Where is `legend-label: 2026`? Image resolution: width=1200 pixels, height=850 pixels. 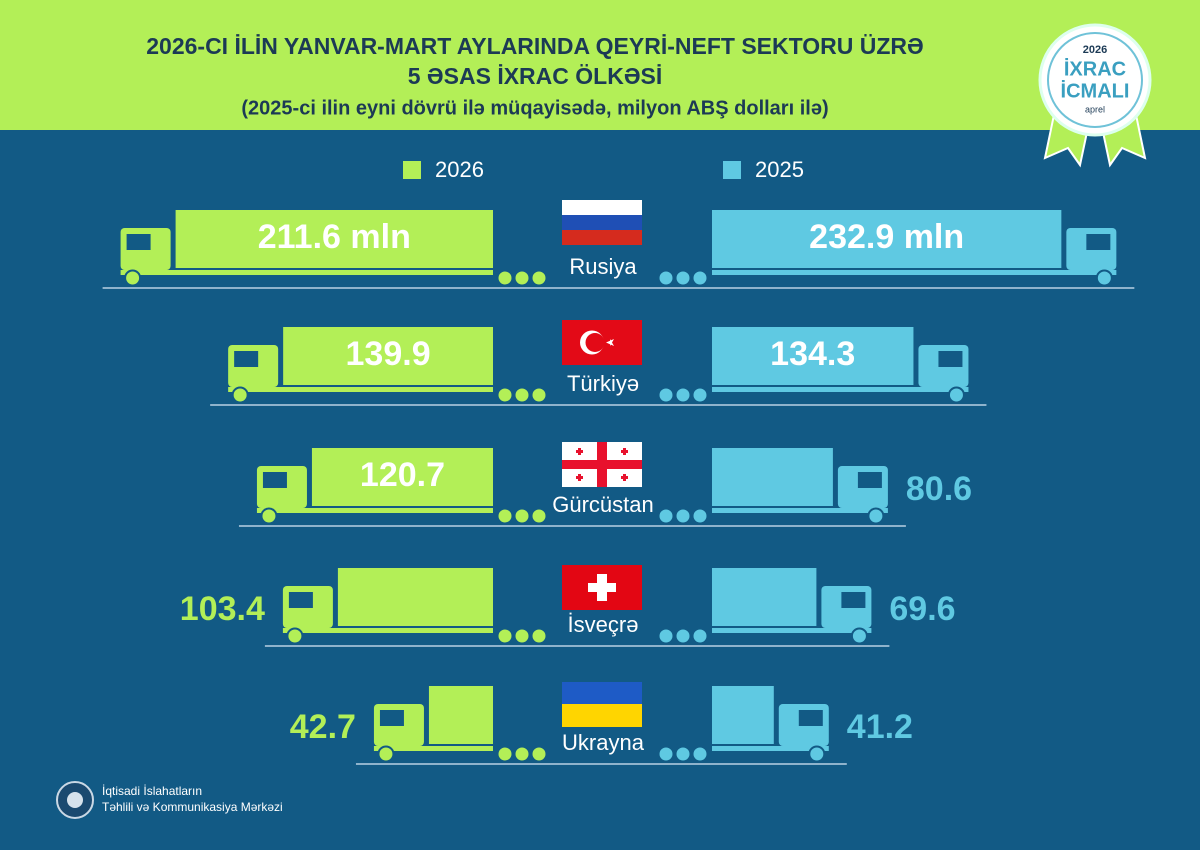 legend-label: 2026 is located at coordinates (459, 169).